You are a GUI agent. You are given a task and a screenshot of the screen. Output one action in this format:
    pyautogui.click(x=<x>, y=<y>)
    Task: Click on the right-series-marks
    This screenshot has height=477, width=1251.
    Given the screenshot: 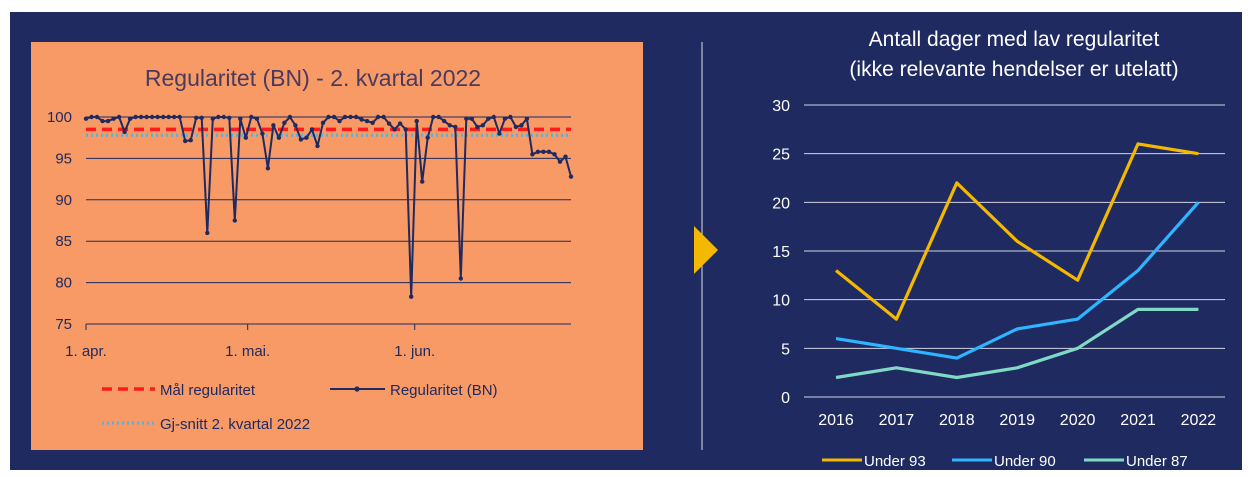 What is the action you would take?
    pyautogui.click(x=1017, y=261)
    